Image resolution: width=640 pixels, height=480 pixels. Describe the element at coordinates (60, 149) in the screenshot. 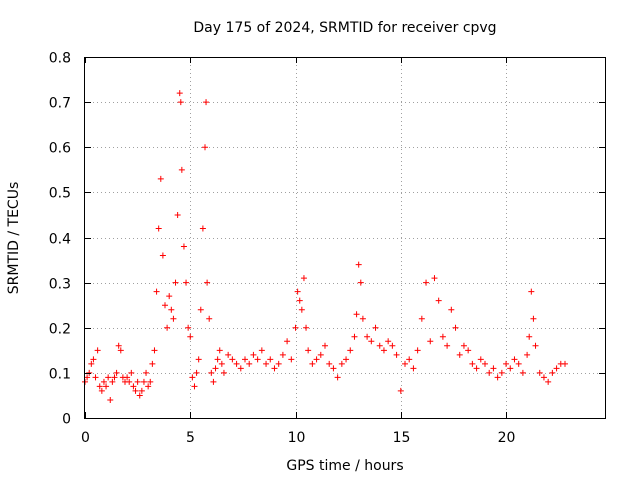

I see `y-tick-label: 0.6` at that location.